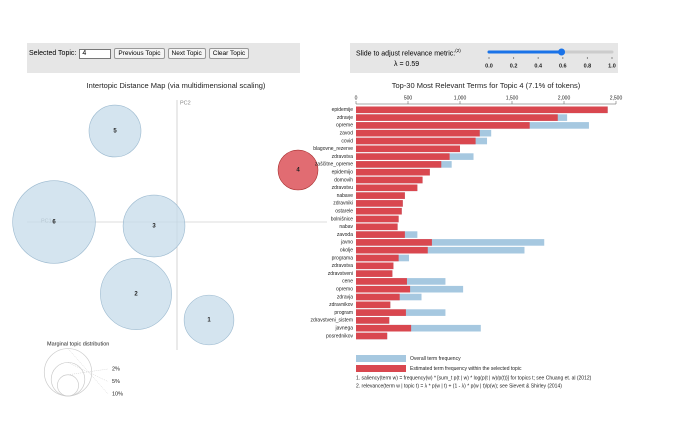 This screenshot has width=675, height=442. Describe the element at coordinates (345, 235) in the screenshot. I see `term-label: zavoda` at that location.